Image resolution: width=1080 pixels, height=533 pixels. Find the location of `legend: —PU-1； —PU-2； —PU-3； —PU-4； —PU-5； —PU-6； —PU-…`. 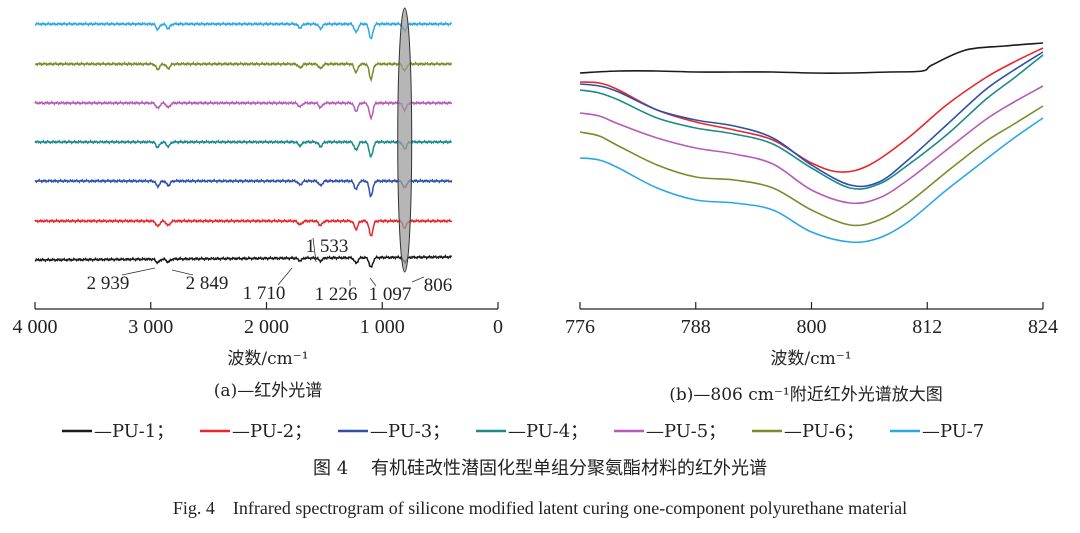

legend: —PU-1； —PU-2； —PU-3； —PU-4； —PU-5； —PU-6； —PU-… is located at coordinates (523, 431).